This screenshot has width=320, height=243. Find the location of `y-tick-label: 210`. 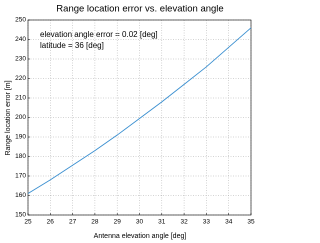

y-tick-label: 210 is located at coordinates (20, 98).